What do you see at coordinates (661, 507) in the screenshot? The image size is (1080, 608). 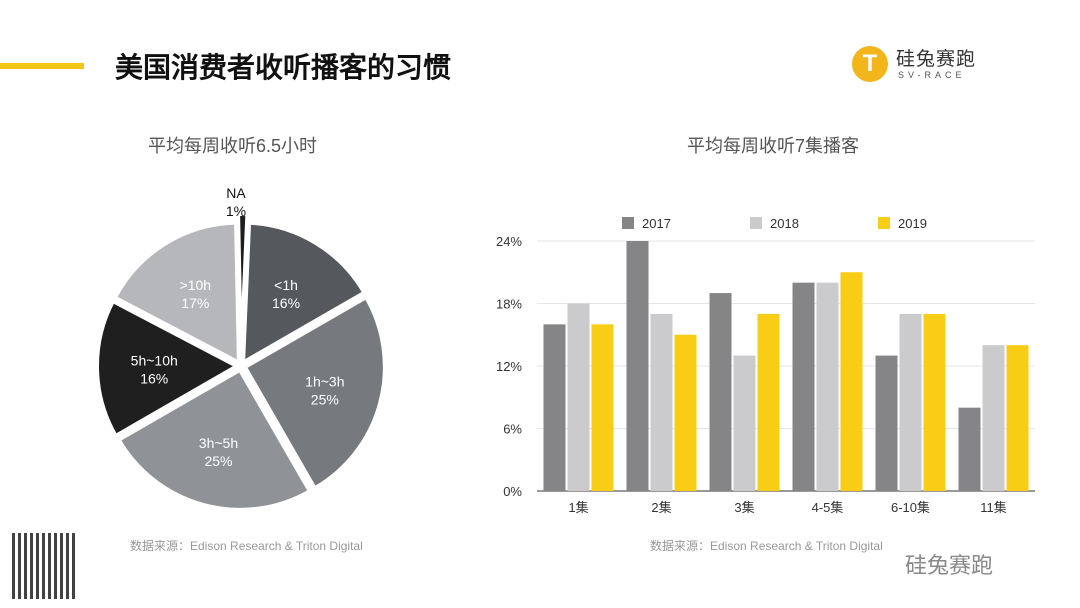 I see `x-tick-label: 2集` at bounding box center [661, 507].